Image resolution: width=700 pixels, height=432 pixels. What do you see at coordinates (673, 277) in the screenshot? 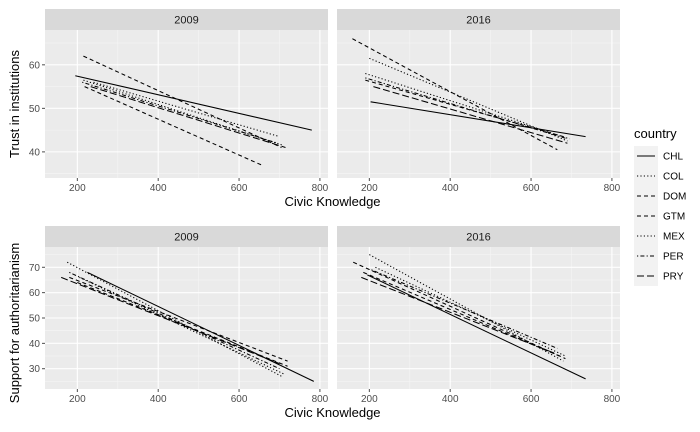
I see `legend-label-pry: PRY` at bounding box center [673, 277].